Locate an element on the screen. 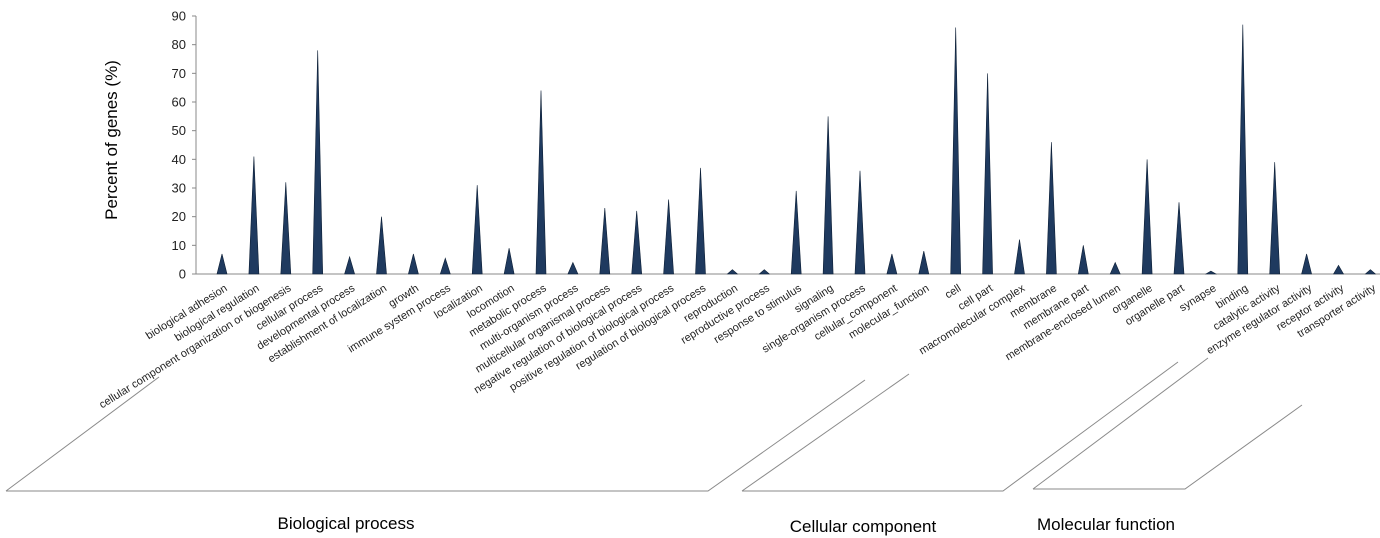 The image size is (1380, 538). y-axis: 0 10 20 30 40 50 60 70 80 90 is located at coordinates (184, 145).